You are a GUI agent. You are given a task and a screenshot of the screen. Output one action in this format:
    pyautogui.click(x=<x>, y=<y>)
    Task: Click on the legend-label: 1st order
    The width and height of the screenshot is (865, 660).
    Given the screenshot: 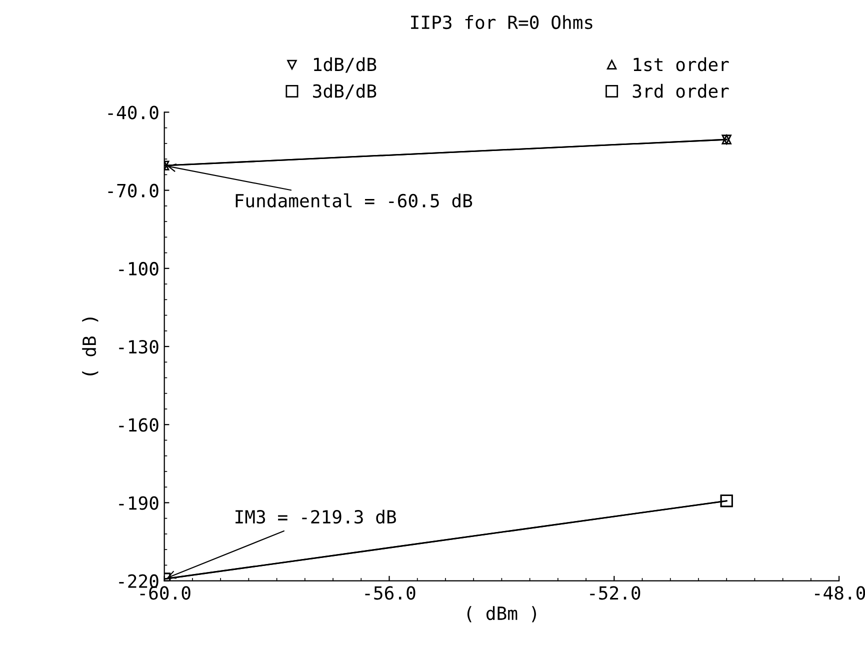 What is the action you would take?
    pyautogui.click(x=681, y=64)
    